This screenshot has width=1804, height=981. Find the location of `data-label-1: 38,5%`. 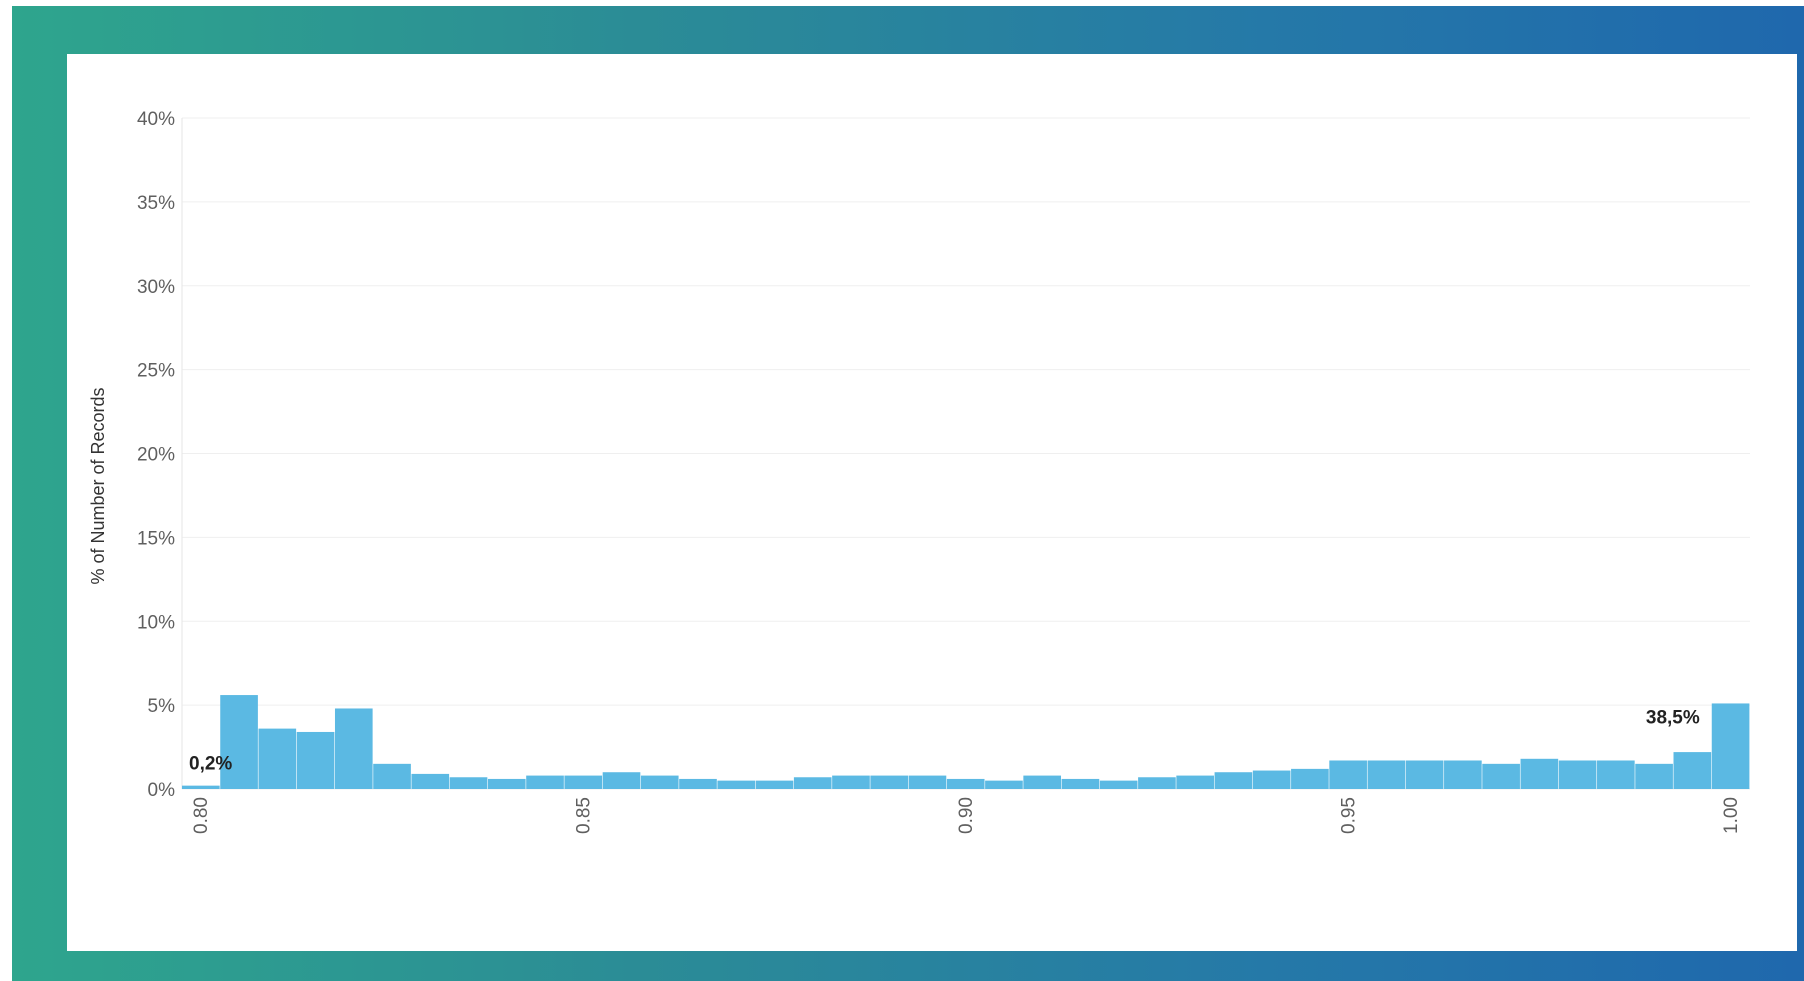

data-label-1: 38,5% is located at coordinates (1673, 717).